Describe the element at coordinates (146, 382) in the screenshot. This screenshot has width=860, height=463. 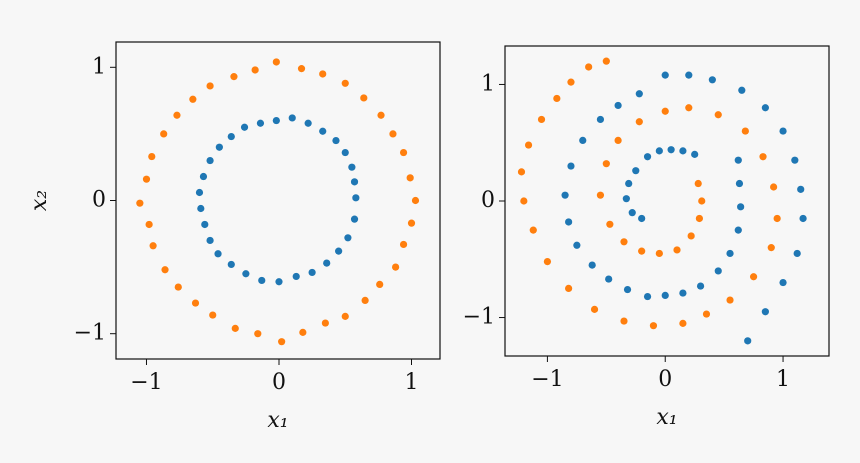
I see `x-tick-label: −1` at that location.